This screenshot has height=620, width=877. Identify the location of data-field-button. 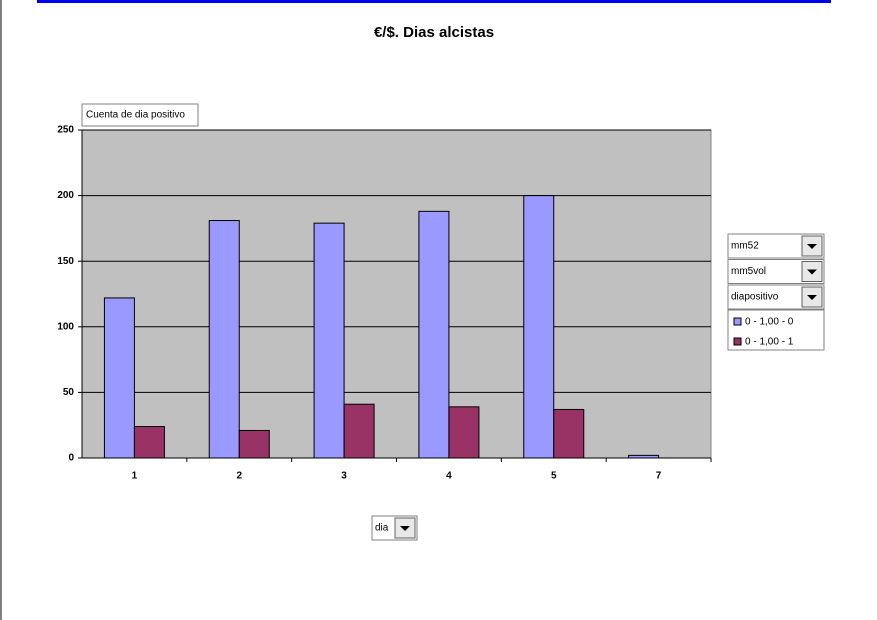
(140, 115).